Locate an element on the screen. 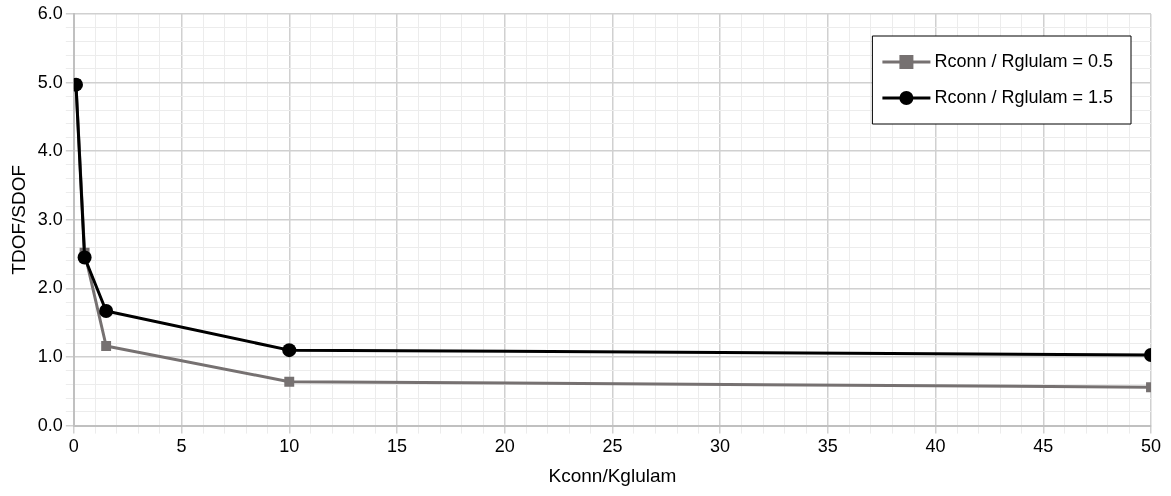  y-axis-title: TDOF/SDOF is located at coordinates (18, 219).